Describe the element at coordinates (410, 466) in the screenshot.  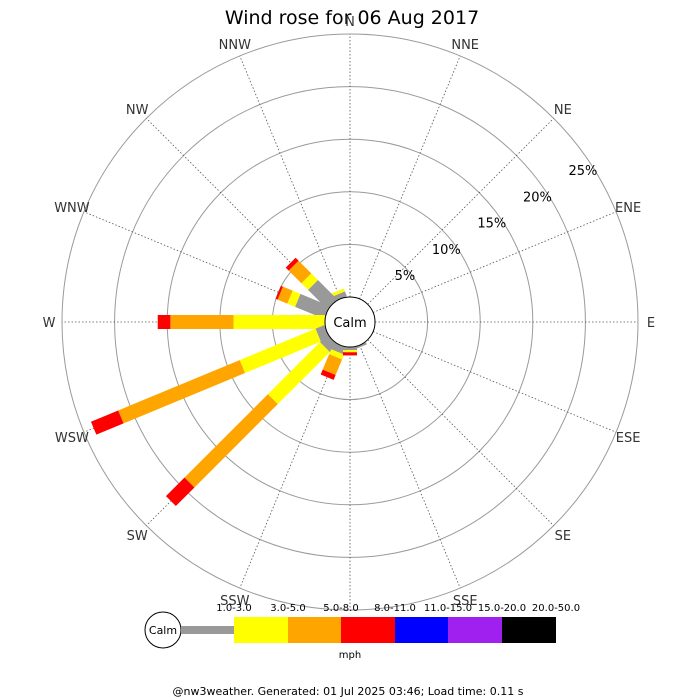
I see `spoke-sse` at that location.